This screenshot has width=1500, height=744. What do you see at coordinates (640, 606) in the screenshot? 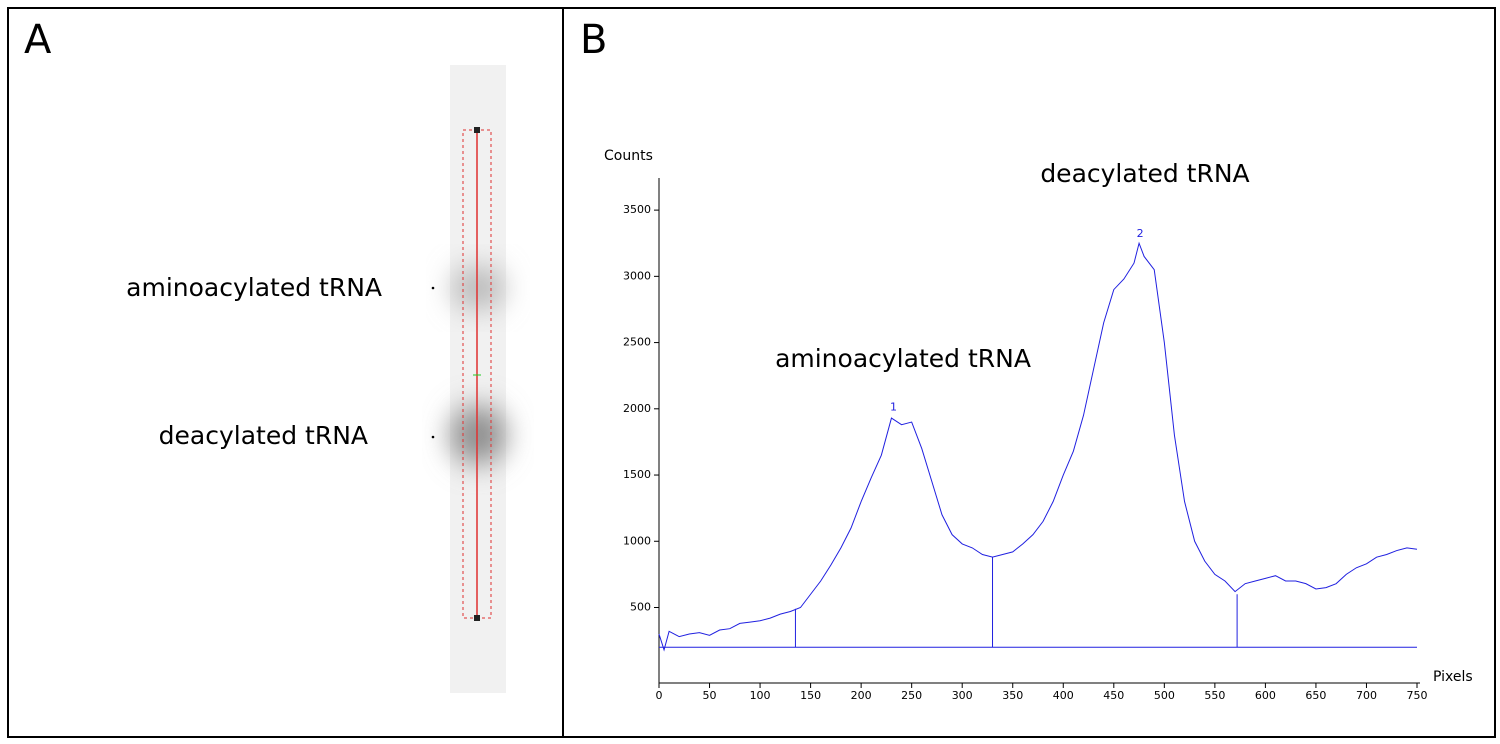
I see `y-tick-label: 500` at bounding box center [640, 606].